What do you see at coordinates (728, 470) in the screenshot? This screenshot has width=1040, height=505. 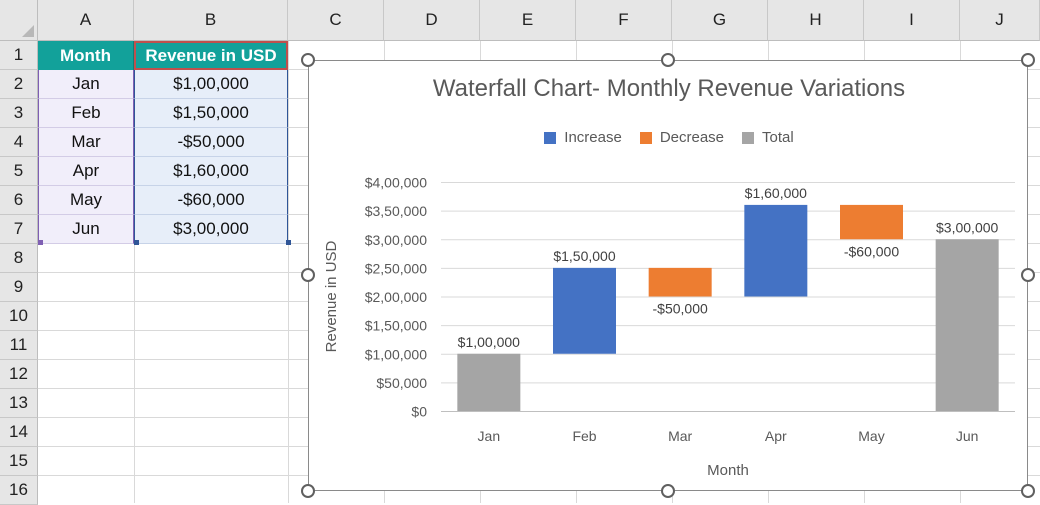 I see `x-axis-title: Month` at bounding box center [728, 470].